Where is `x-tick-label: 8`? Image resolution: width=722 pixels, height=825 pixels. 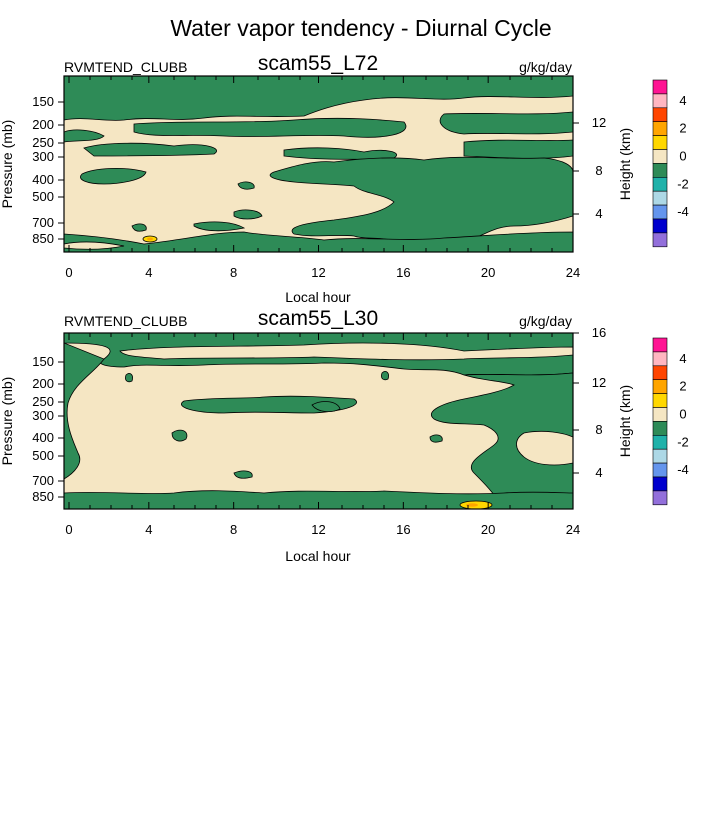 x-tick-label: 8 is located at coordinates (233, 529).